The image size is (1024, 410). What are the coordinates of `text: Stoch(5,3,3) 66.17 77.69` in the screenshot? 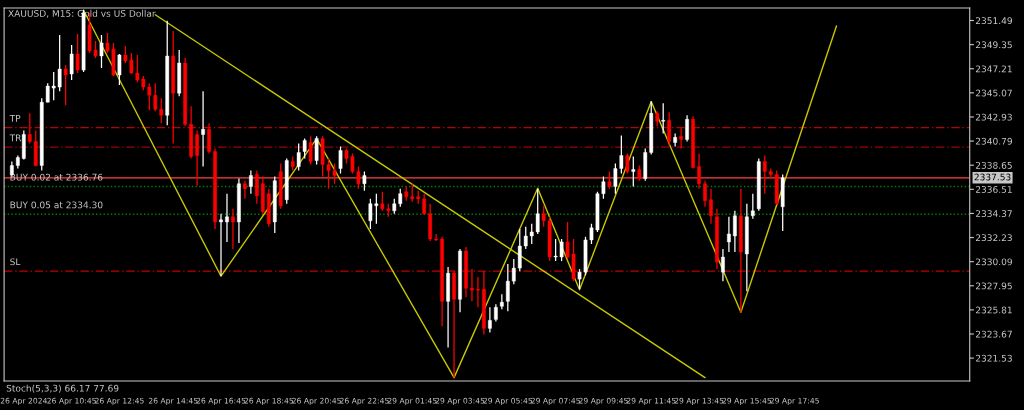 It's located at (62, 388).